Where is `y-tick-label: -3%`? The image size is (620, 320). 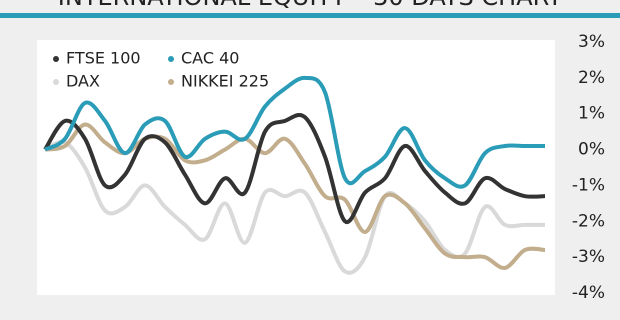
y-tick-label: -3% is located at coordinates (588, 257).